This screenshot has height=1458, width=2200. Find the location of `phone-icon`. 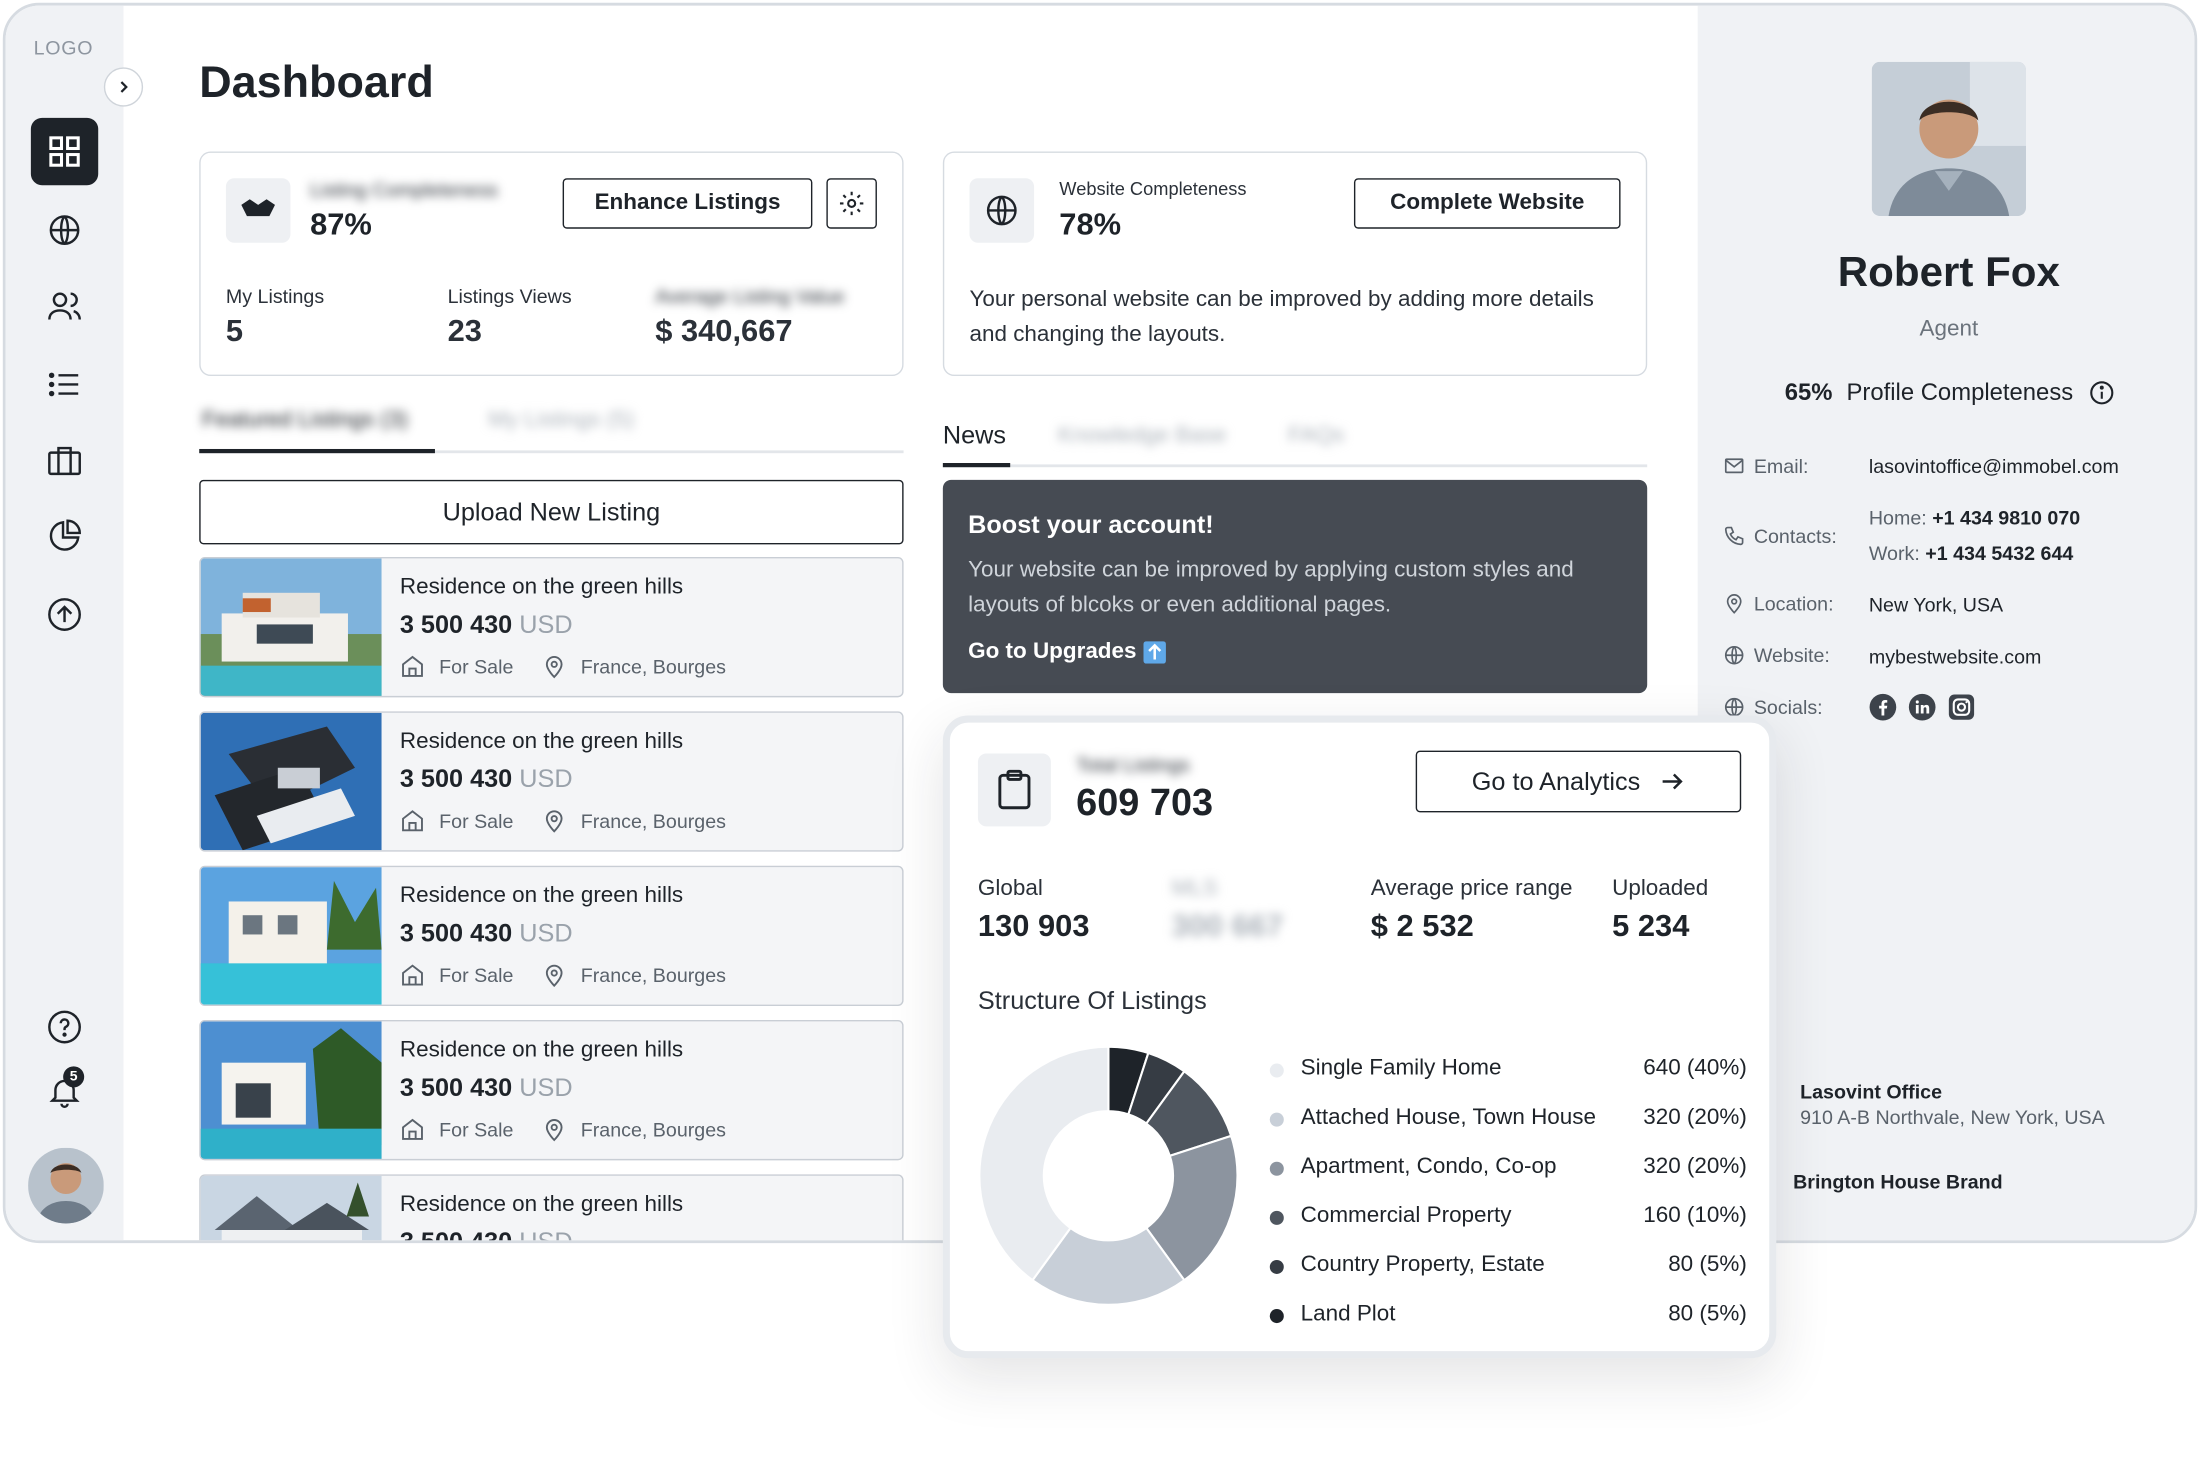

phone-icon is located at coordinates (1734, 536).